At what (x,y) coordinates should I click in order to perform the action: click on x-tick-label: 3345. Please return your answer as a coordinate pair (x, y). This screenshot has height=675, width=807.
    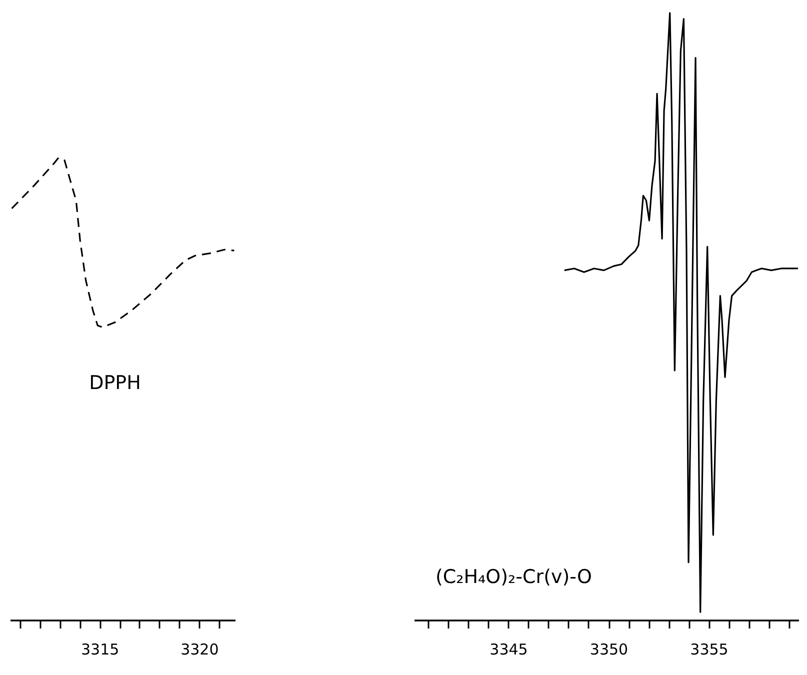
    Looking at the image, I should click on (509, 649).